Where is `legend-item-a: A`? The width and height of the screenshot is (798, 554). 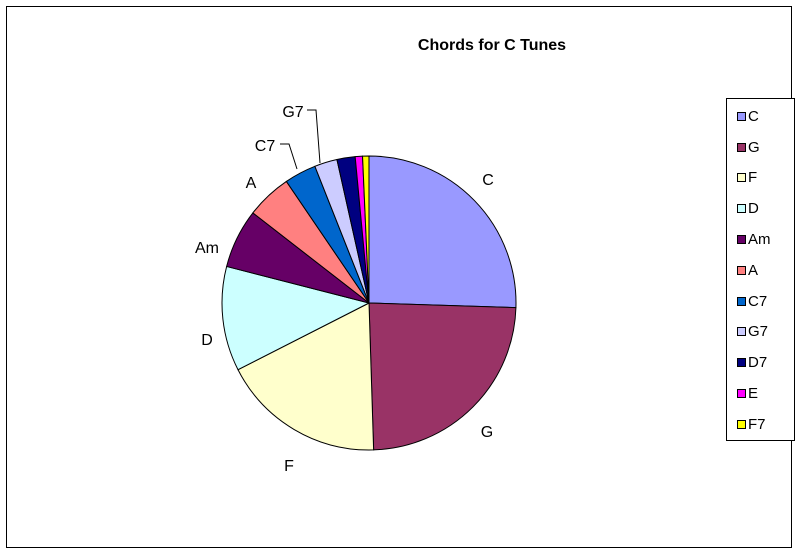 legend-item-a: A is located at coordinates (760, 270).